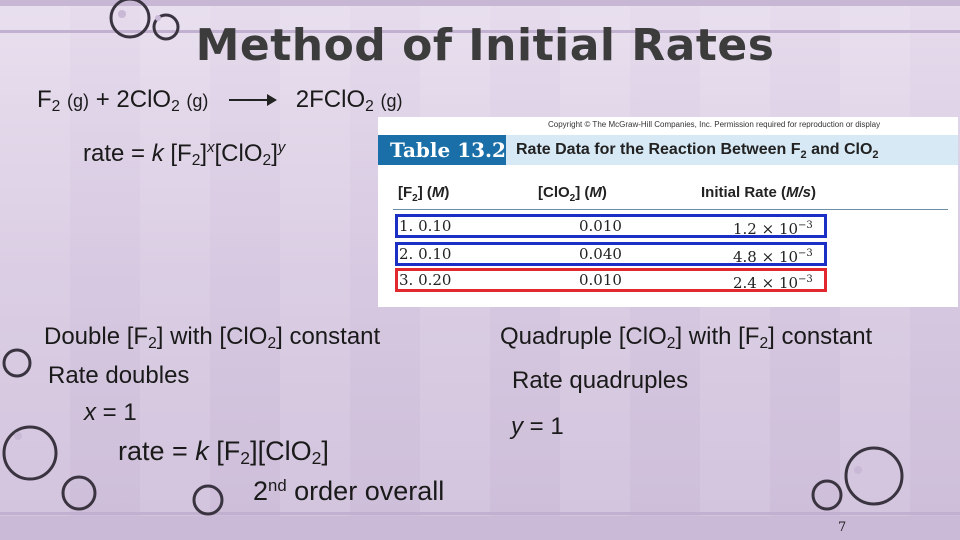 Image resolution: width=960 pixels, height=540 pixels. What do you see at coordinates (253, 100) in the screenshot?
I see `reaction-arrow-icon` at bounding box center [253, 100].